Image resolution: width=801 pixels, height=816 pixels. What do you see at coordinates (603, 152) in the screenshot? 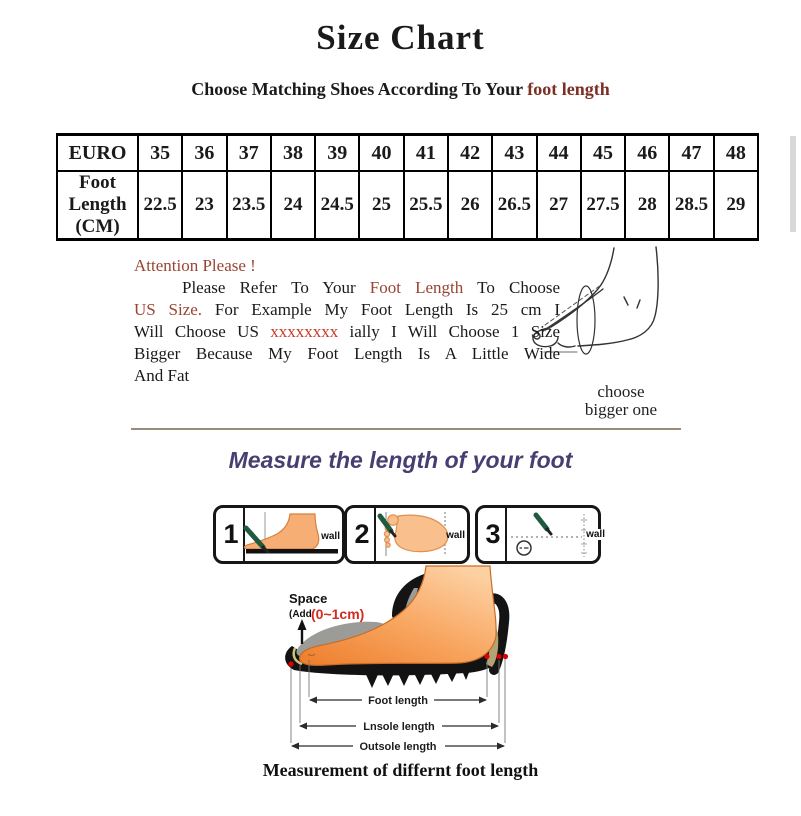
I see `euro-size-cell: 45` at bounding box center [603, 152].